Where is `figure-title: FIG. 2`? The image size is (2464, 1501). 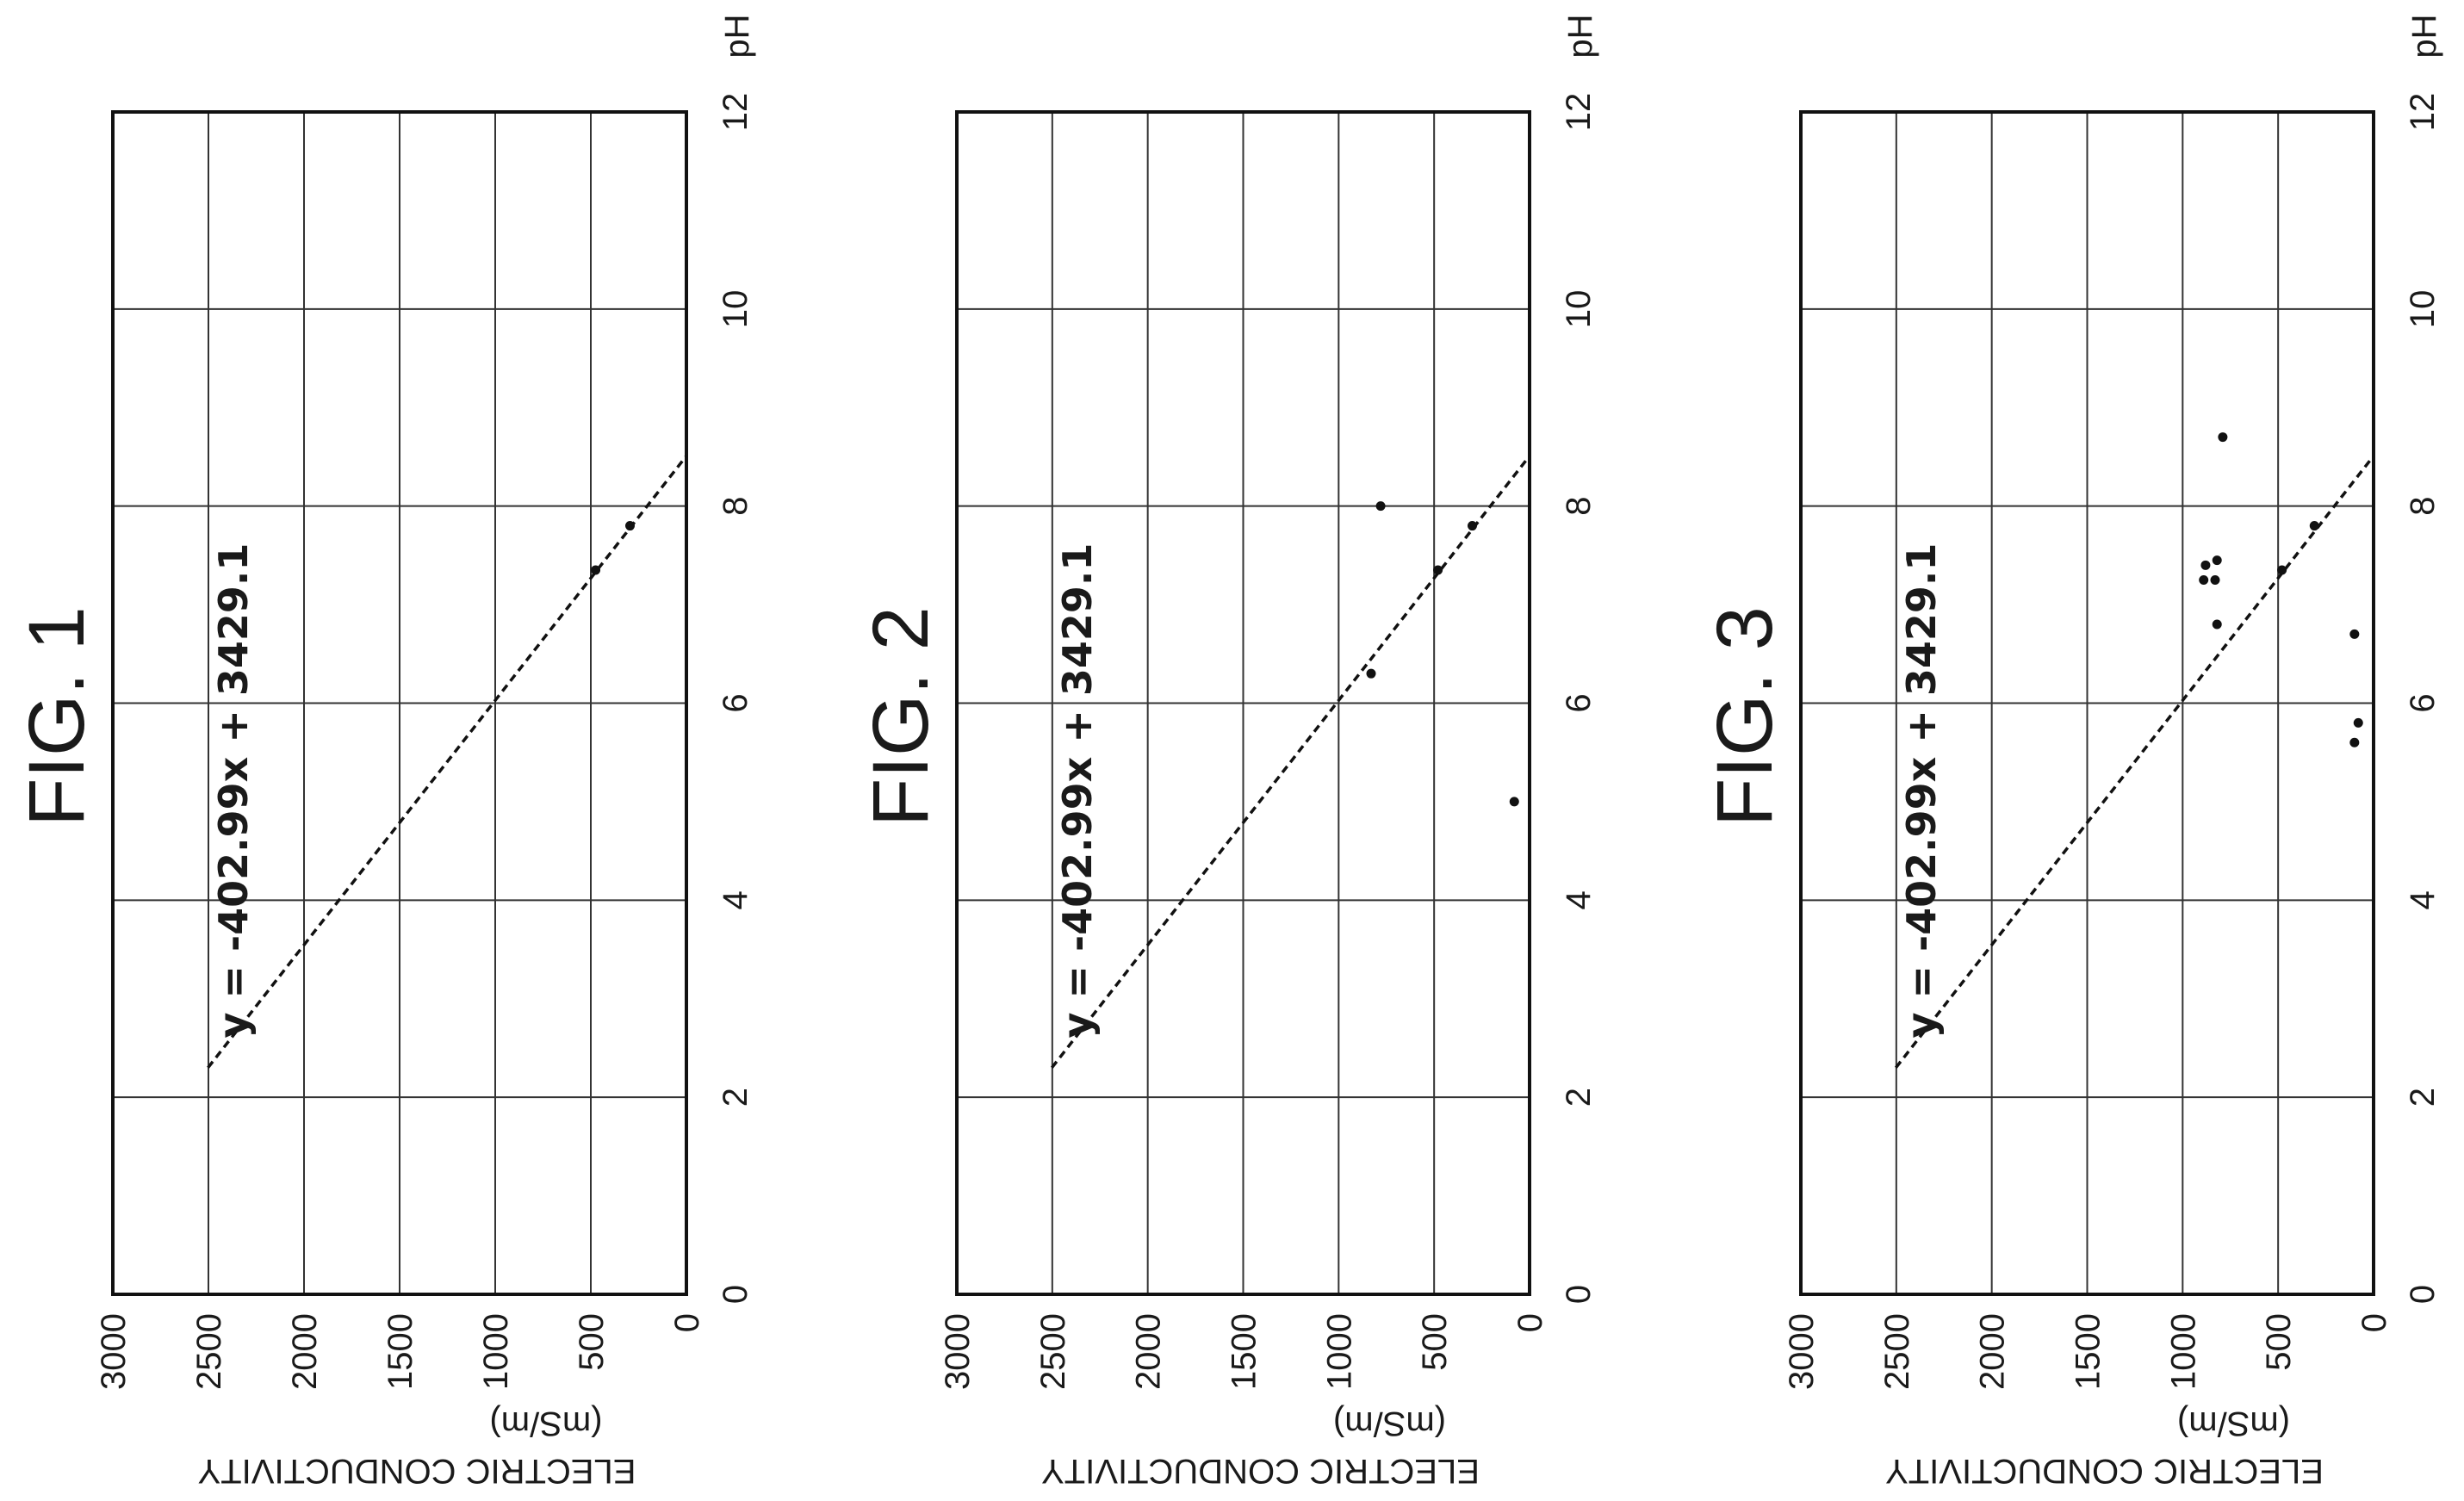
figure-title: FIG. 2 is located at coordinates (901, 716).